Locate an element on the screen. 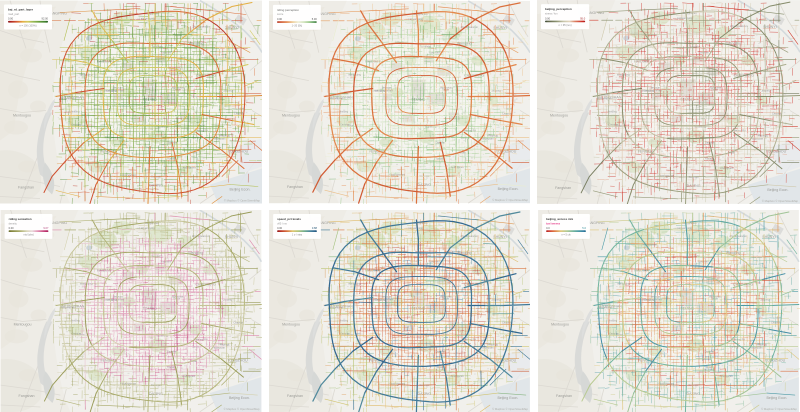 The width and height of the screenshot is (800, 412). svg-text: 5.0 is located at coordinates (584, 228).